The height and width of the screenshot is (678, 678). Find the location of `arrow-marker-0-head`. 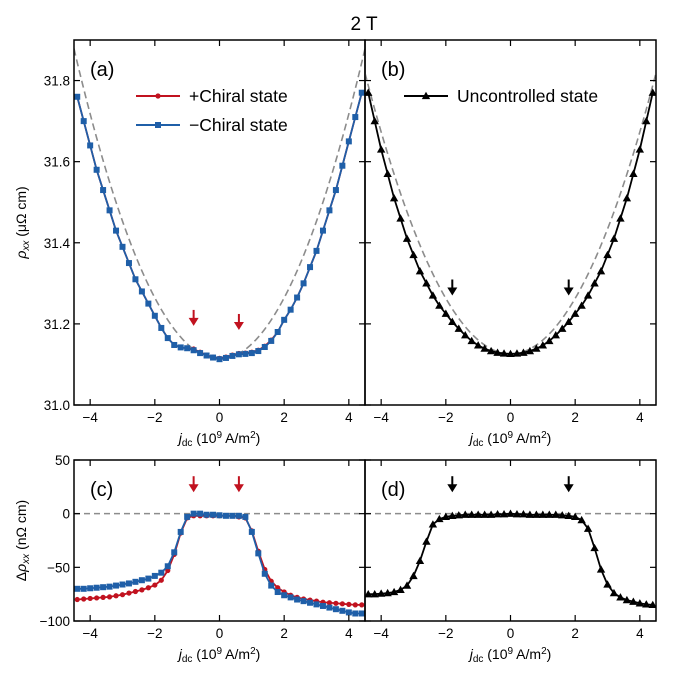

arrow-marker-0-head is located at coordinates (193, 488).